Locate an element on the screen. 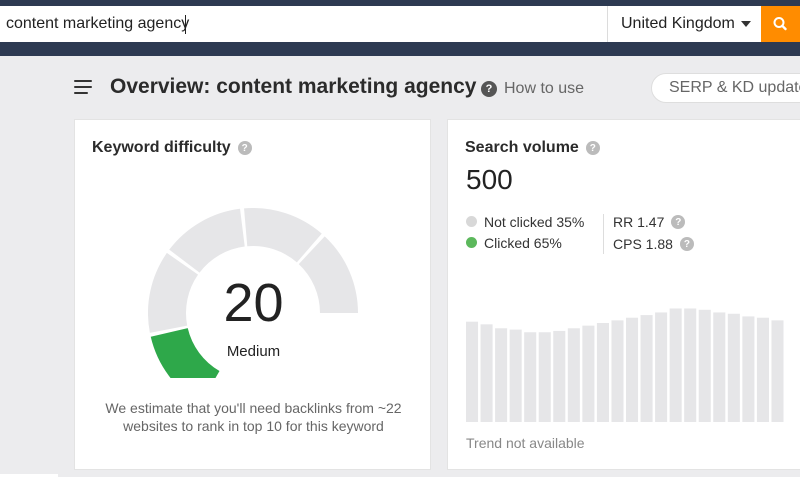 The height and width of the screenshot is (477, 800). not-clicked-dot-icon is located at coordinates (471, 221).